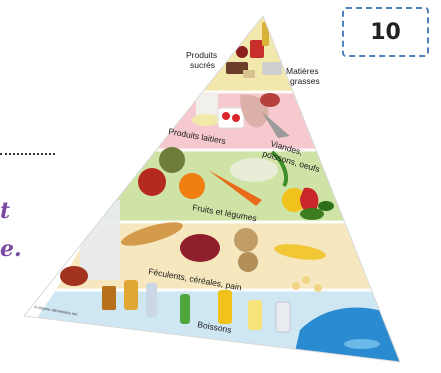 The height and width of the screenshot is (373, 441). I want to click on page-number-badge: 10, so click(385, 32).